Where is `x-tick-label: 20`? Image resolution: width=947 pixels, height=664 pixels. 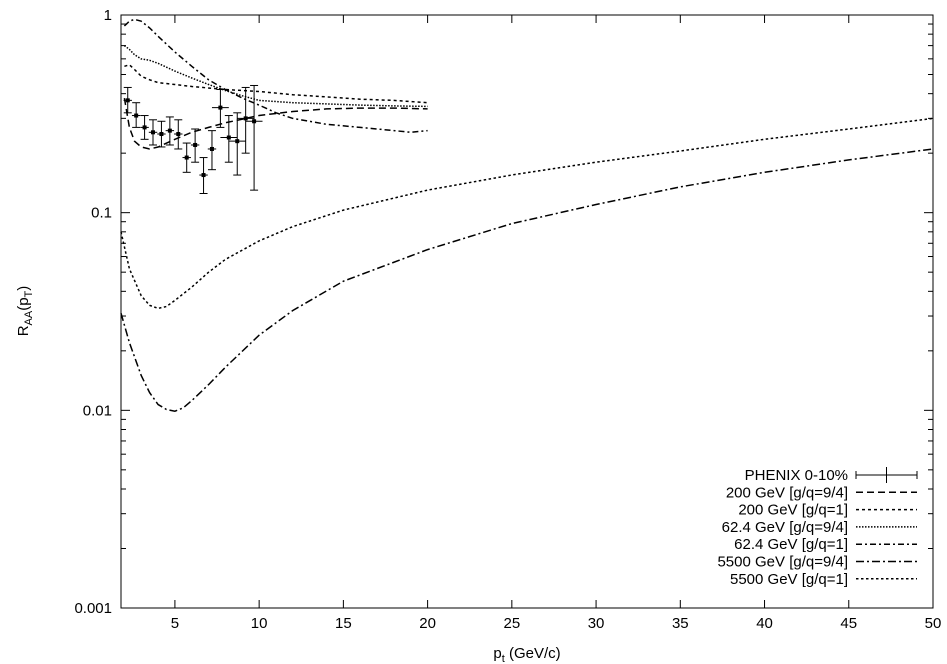 x-tick-label: 20 is located at coordinates (427, 623).